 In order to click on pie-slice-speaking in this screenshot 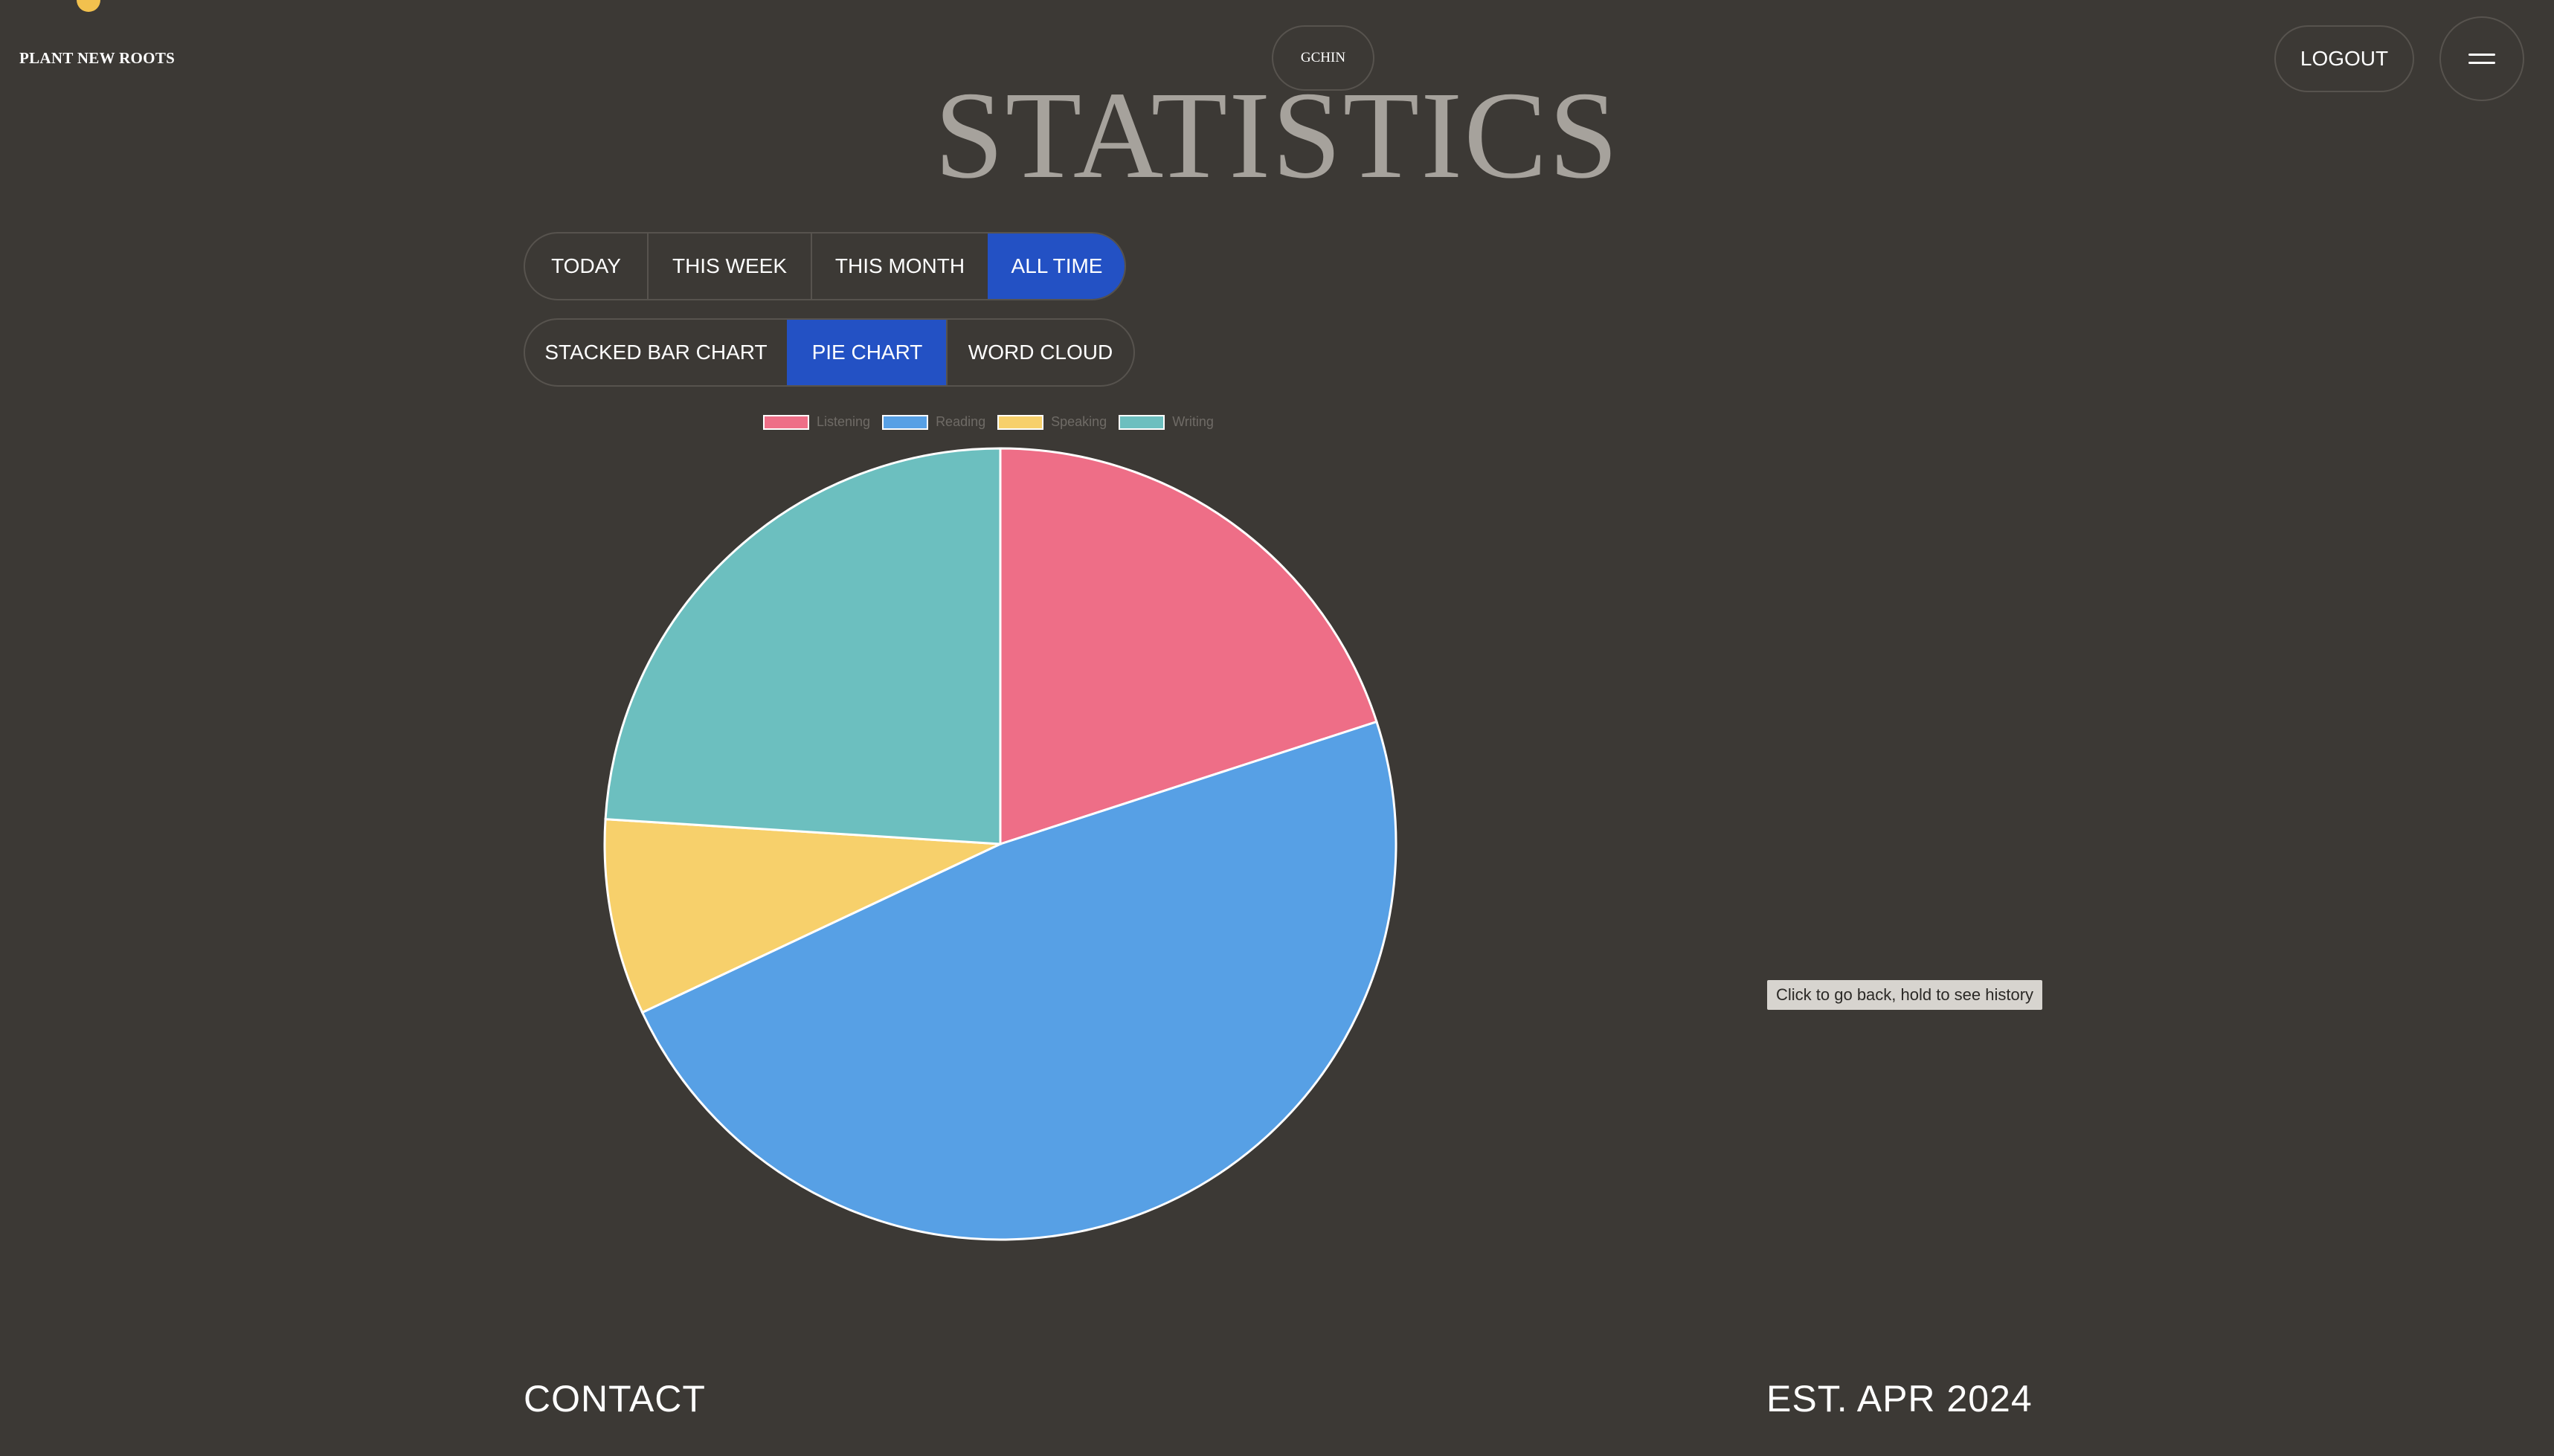, I will do `click(802, 916)`.